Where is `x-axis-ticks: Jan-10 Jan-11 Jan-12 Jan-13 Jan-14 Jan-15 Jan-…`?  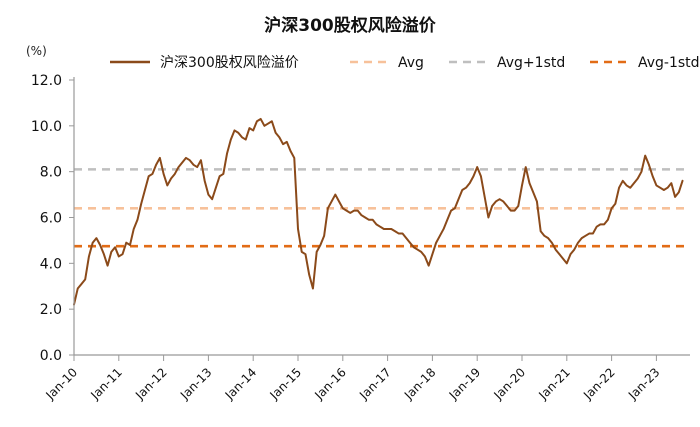
x-axis-ticks: Jan-10 Jan-11 Jan-12 Jan-13 Jan-14 Jan-15 Jan-… is located at coordinates (353, 379).